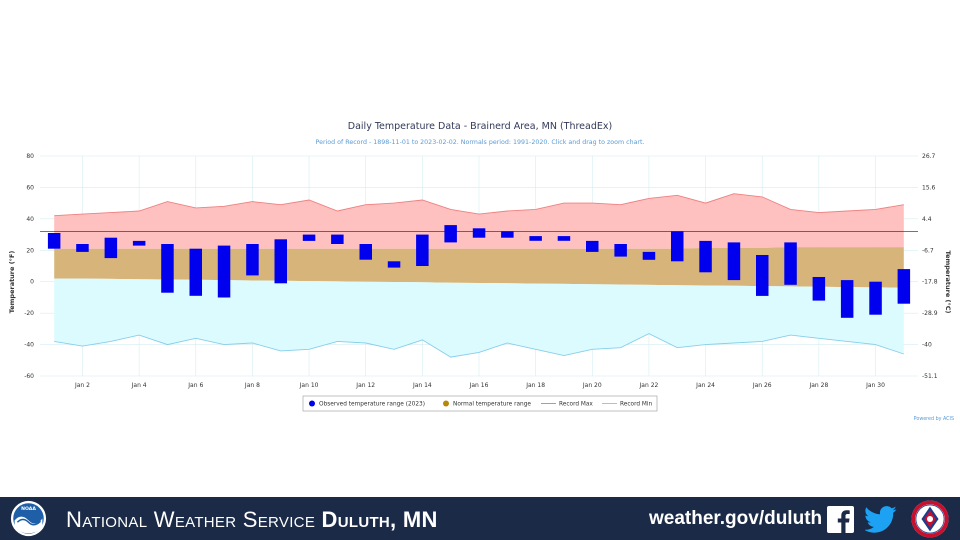  Describe the element at coordinates (82, 385) in the screenshot. I see `x-tick-label: Jan 2` at that location.